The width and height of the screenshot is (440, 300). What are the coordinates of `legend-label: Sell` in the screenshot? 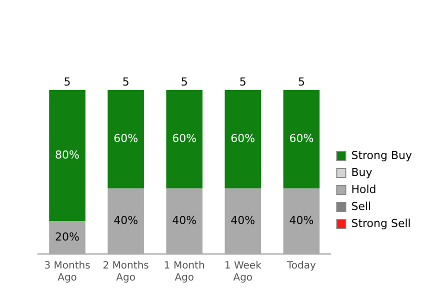 It's located at (361, 206).